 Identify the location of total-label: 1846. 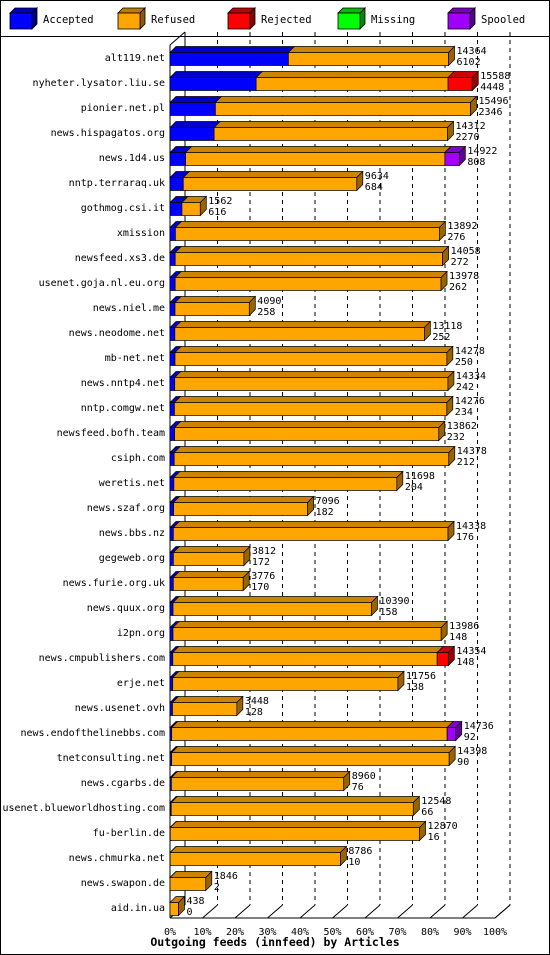
(226, 876).